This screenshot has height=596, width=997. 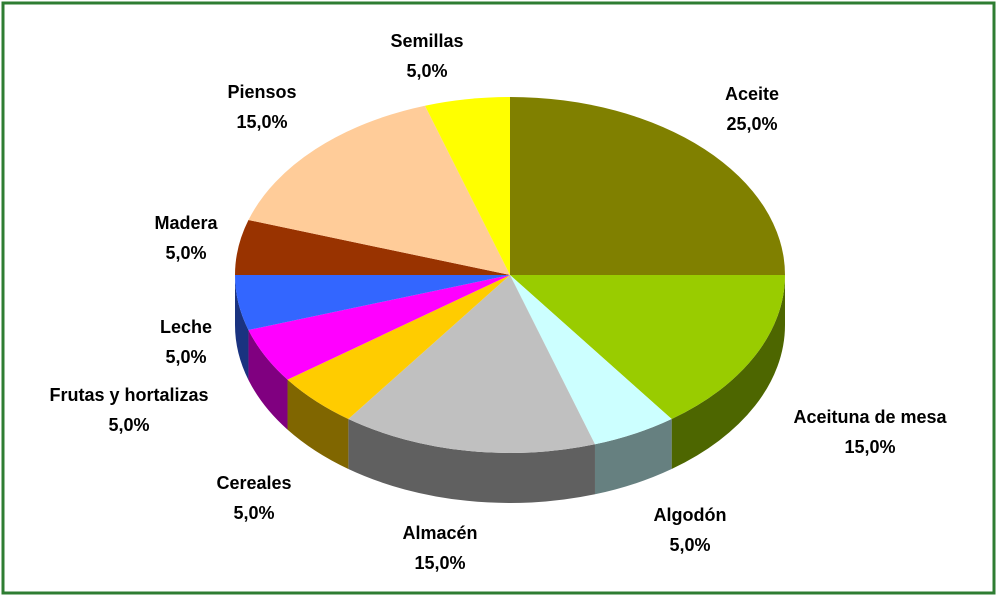 What do you see at coordinates (690, 515) in the screenshot?
I see `label-name: Algodón` at bounding box center [690, 515].